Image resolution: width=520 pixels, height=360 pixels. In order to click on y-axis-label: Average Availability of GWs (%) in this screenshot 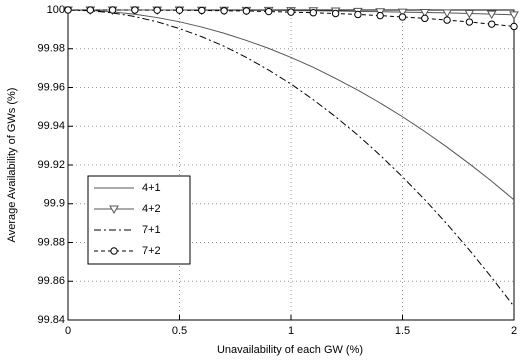, I will do `click(12, 165)`.